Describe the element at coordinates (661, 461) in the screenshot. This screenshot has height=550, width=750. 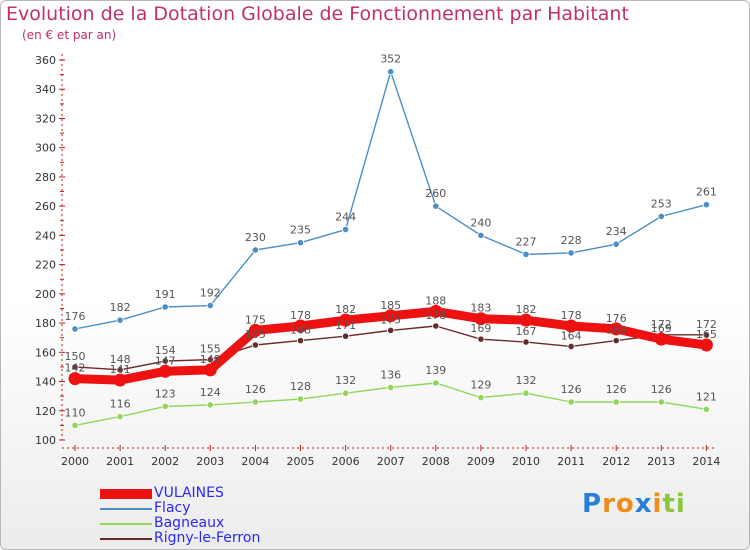
I see `x-tick-label: 2013` at that location.